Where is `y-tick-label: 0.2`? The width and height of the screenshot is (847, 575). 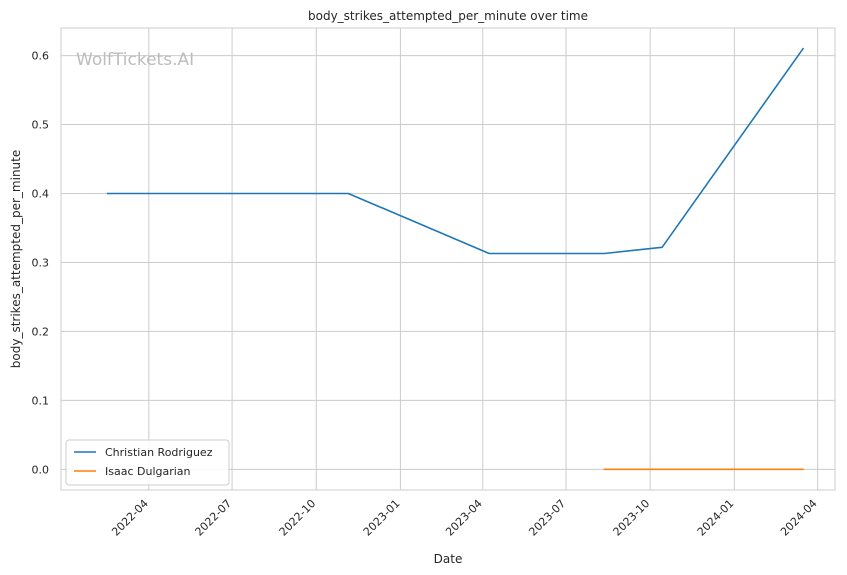
y-tick-label: 0.2 is located at coordinates (41, 331).